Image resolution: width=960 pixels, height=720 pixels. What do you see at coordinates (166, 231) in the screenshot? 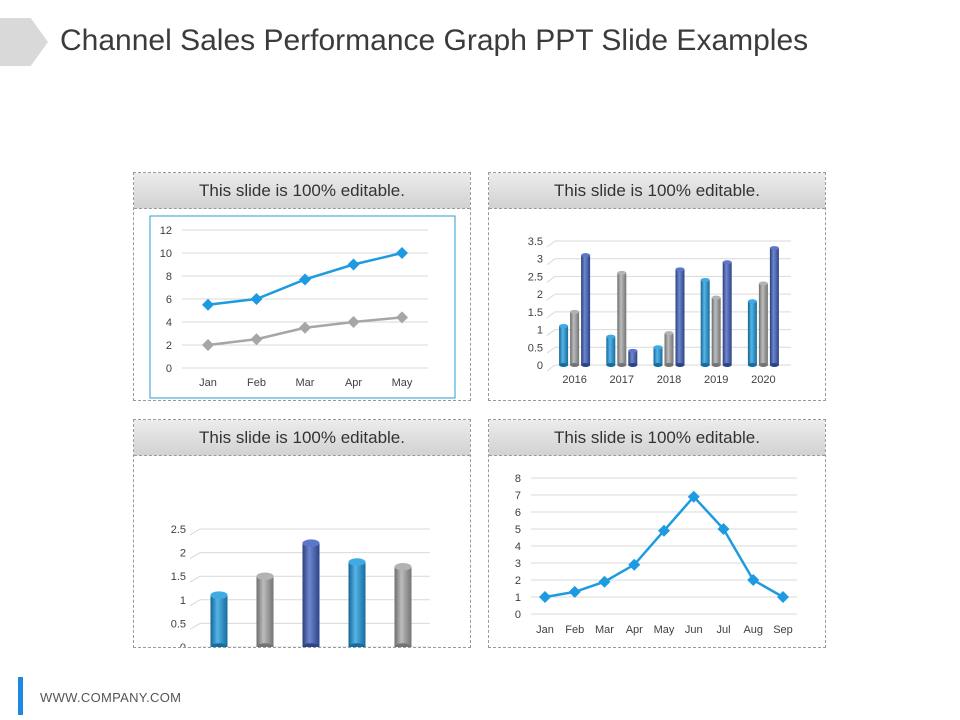
I see `y-tick-label: 12` at bounding box center [166, 231].